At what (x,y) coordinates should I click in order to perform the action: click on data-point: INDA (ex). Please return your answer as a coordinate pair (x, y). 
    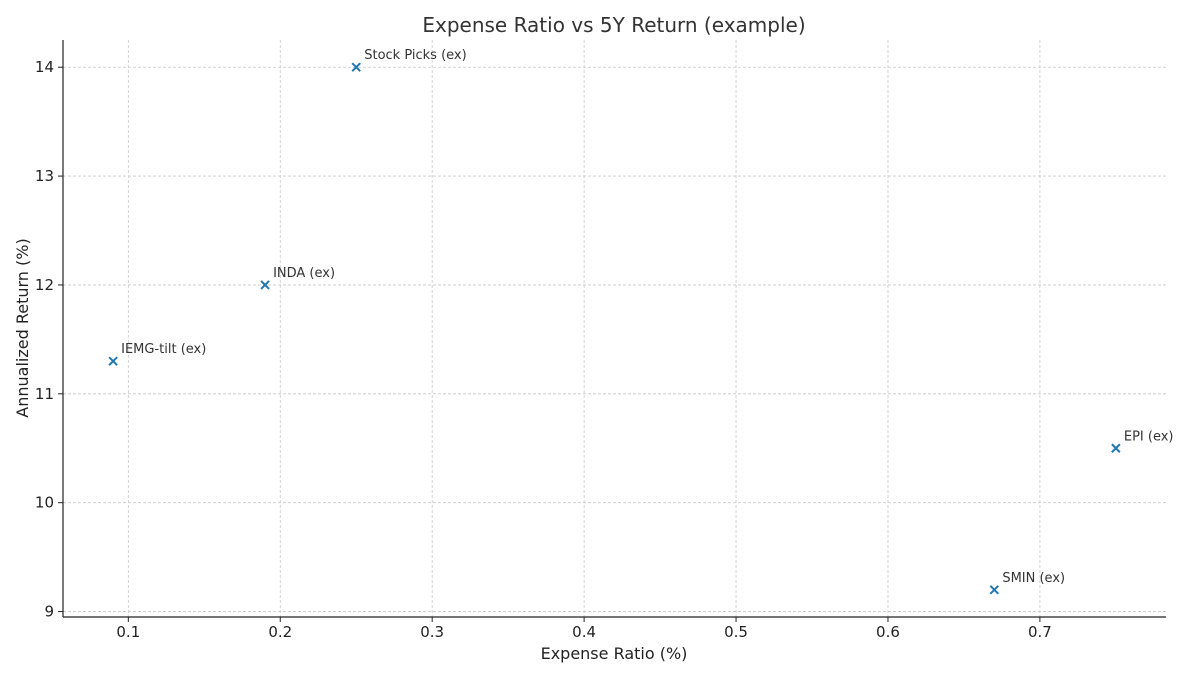
    Looking at the image, I should click on (297, 278).